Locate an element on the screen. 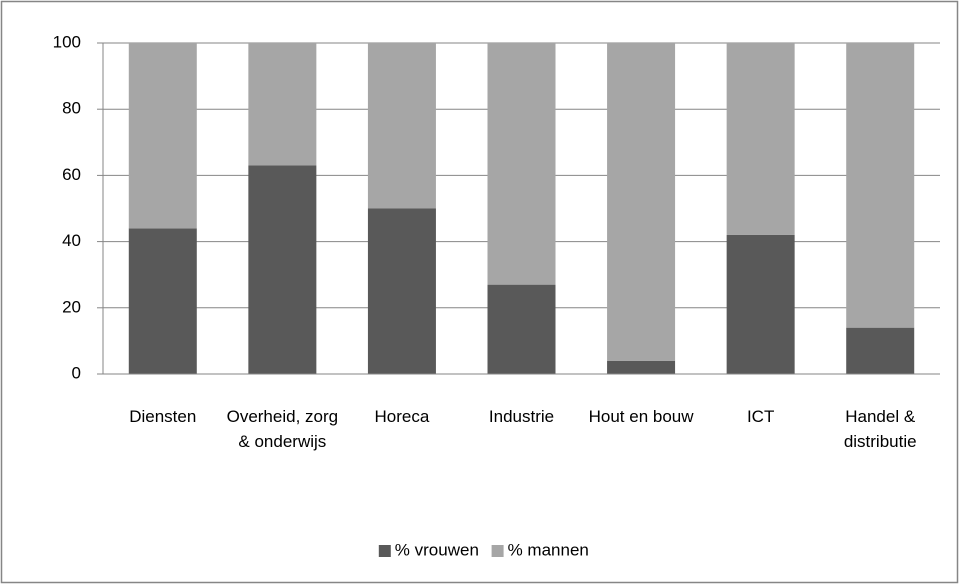 The image size is (960, 585). y-tick-label: 80 is located at coordinates (71, 108).